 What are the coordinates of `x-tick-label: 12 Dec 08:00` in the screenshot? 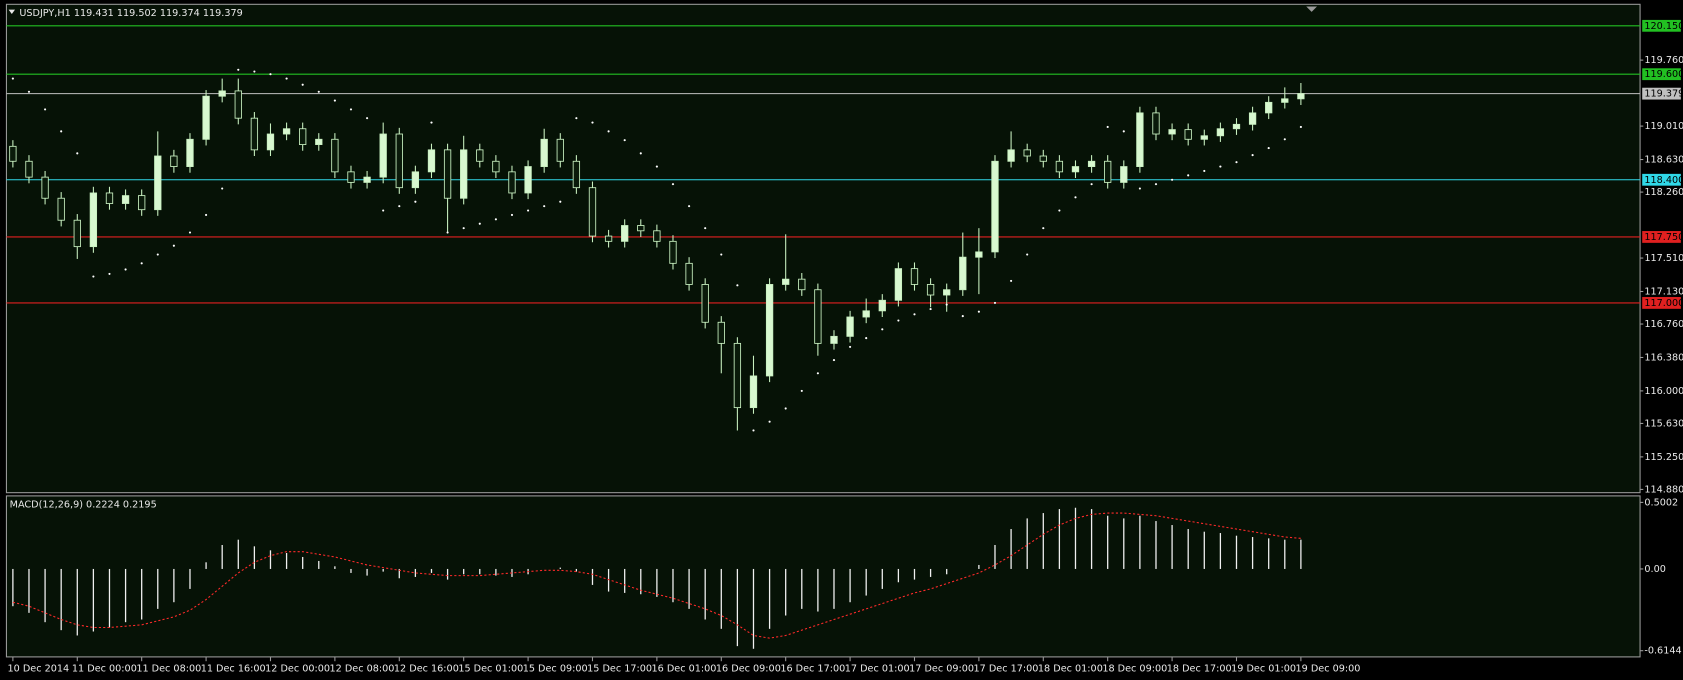 It's located at (362, 669).